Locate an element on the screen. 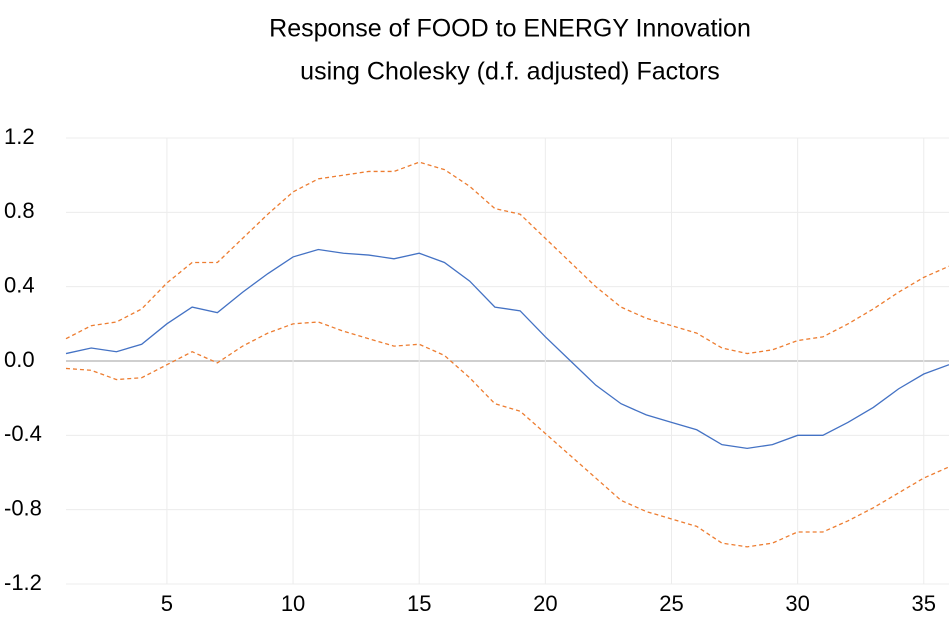 The height and width of the screenshot is (618, 949). y-tick-label: 0.4 is located at coordinates (19, 284).